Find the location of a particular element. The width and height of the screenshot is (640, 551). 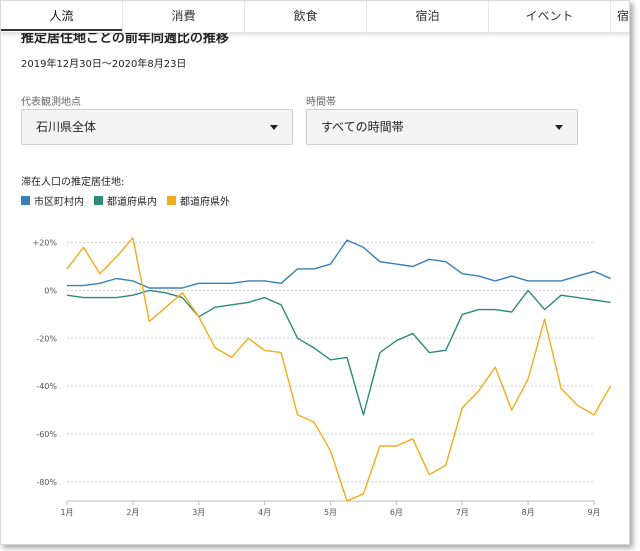

location-select: 石川県全体 is located at coordinates (157, 127).